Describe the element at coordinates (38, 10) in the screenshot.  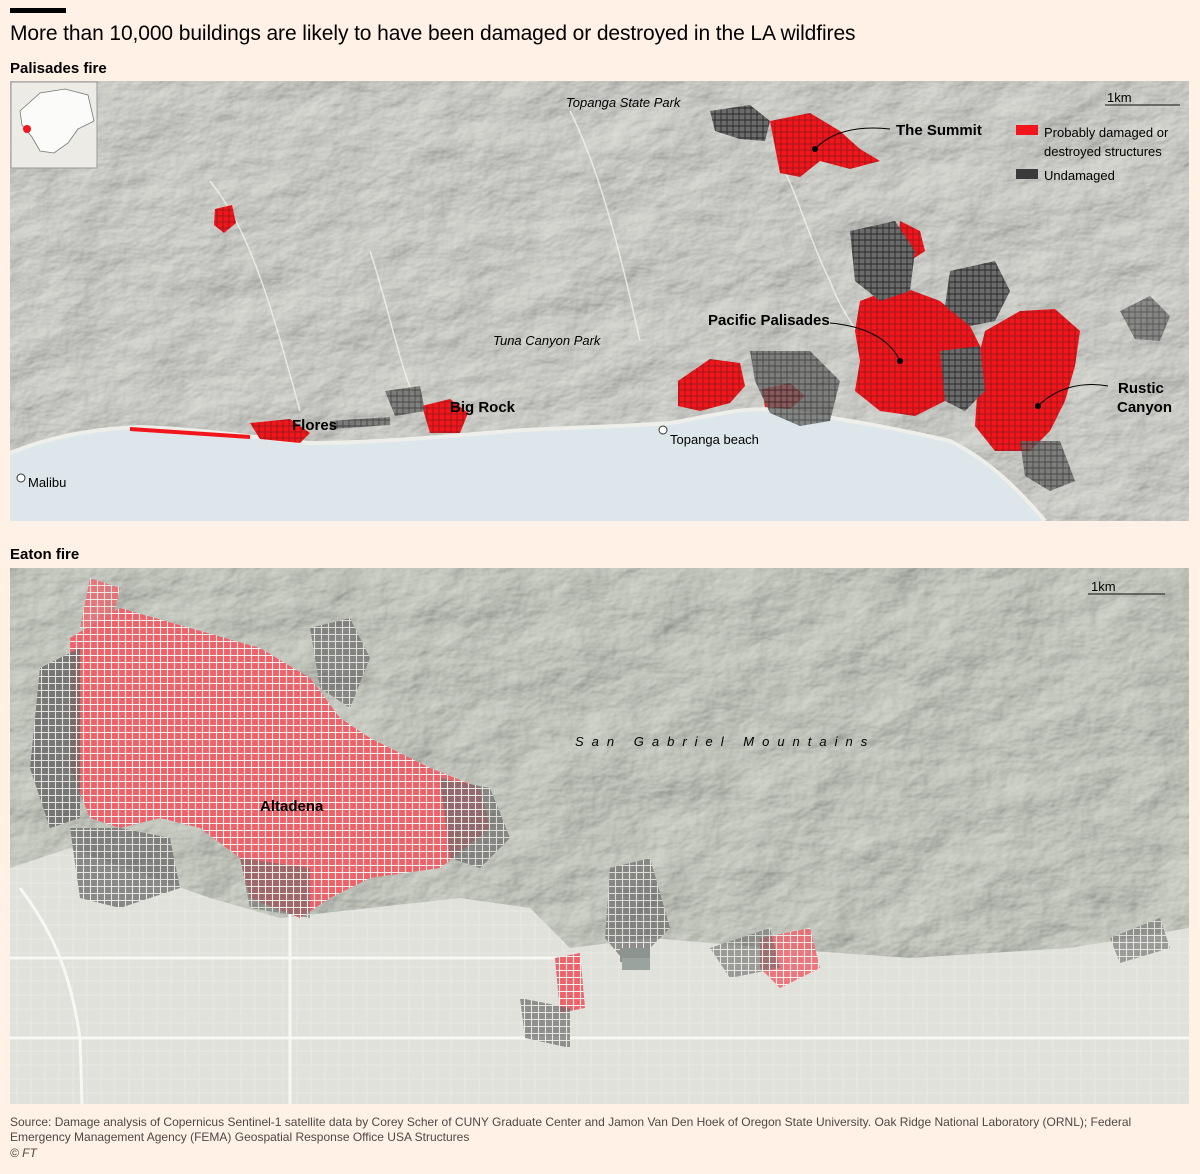
I see `header-rule` at that location.